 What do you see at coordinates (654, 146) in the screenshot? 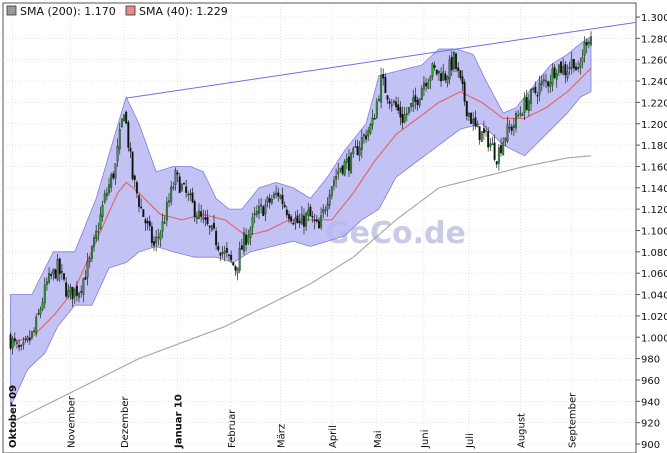
I see `y-tick-label: 1.180` at bounding box center [654, 146].